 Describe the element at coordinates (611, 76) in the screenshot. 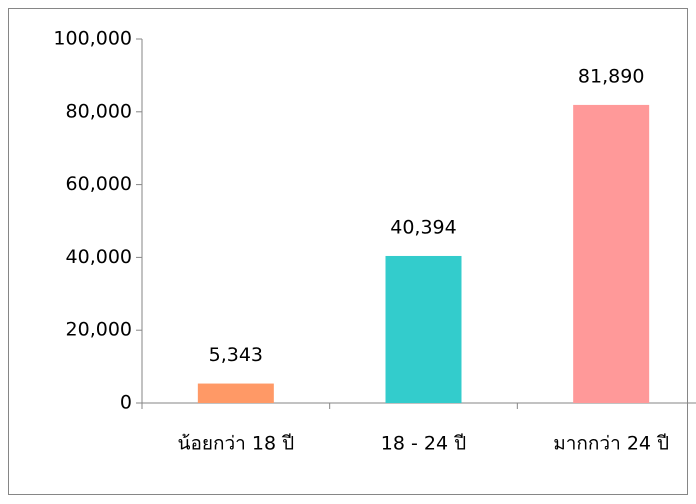

I see `data-label: 81,890` at that location.